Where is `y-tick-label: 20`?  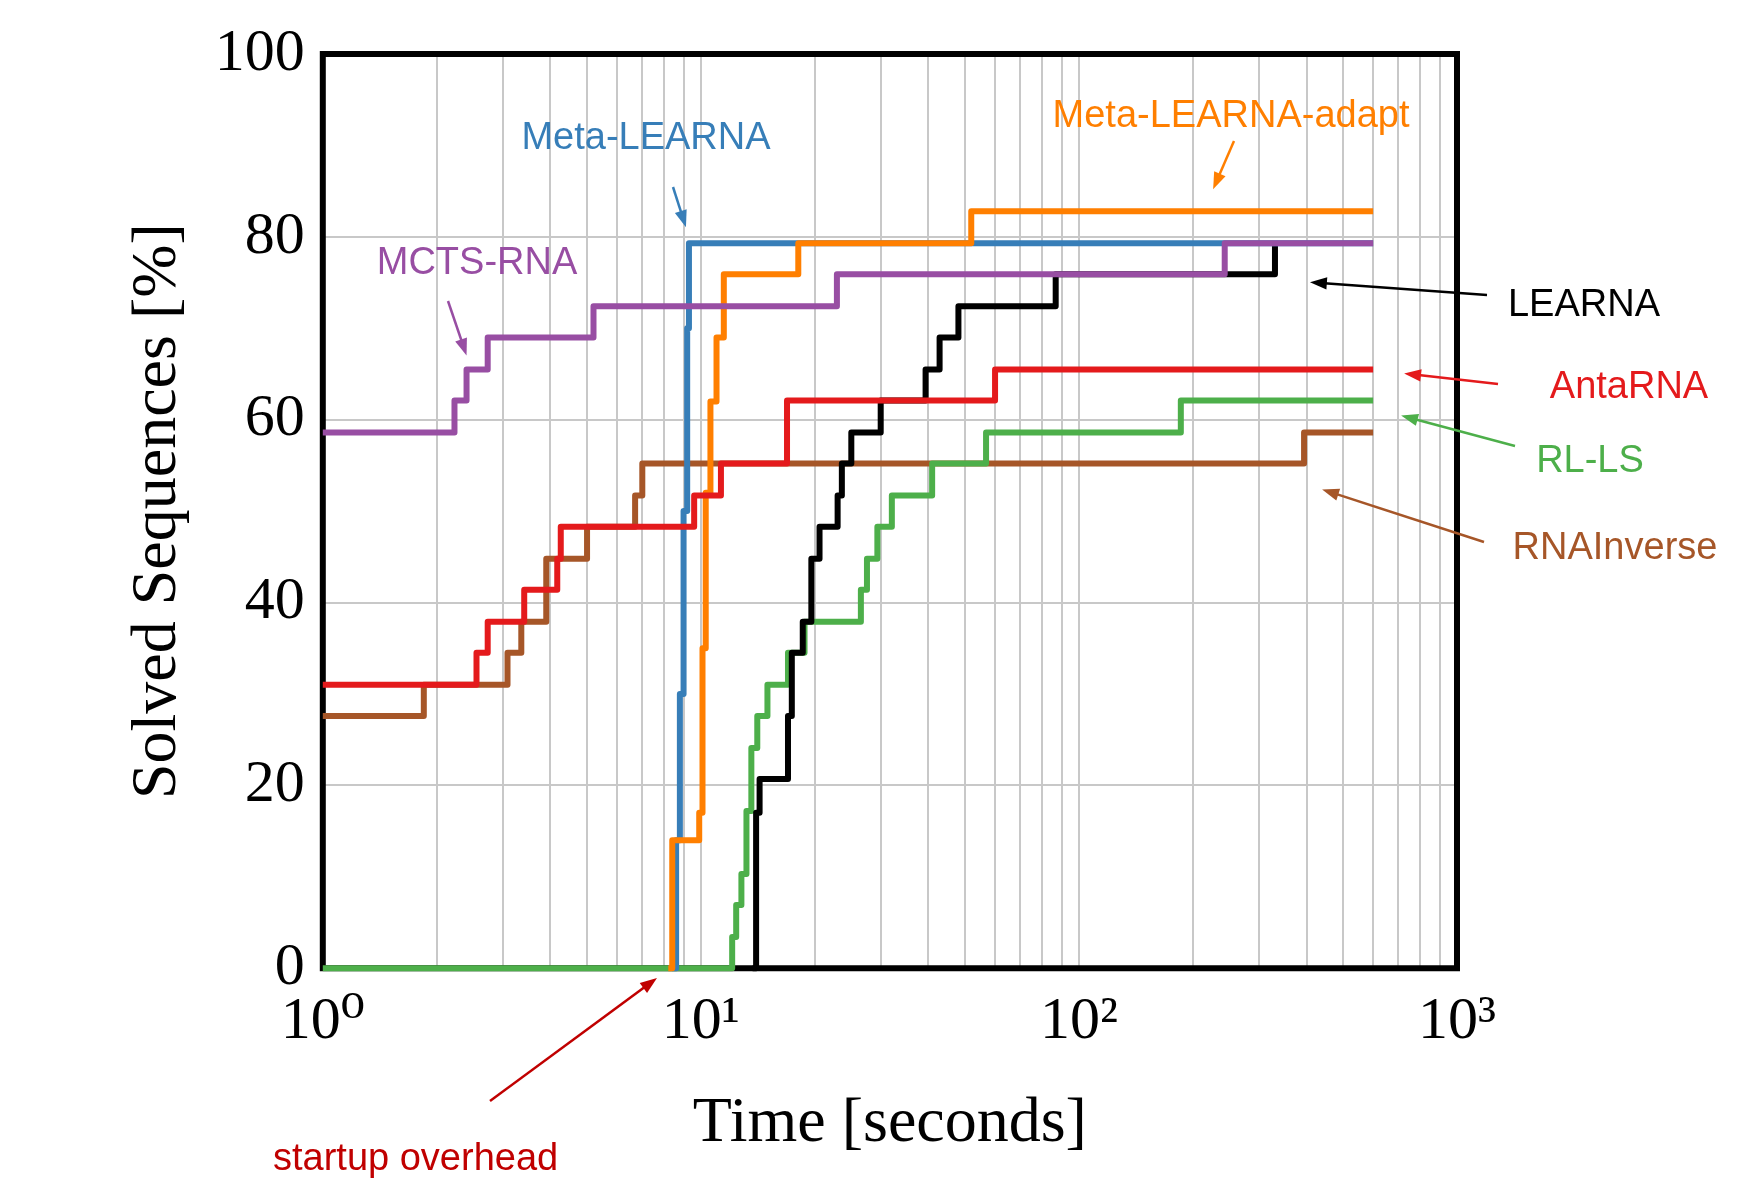
y-tick-label: 20 is located at coordinates (274, 781).